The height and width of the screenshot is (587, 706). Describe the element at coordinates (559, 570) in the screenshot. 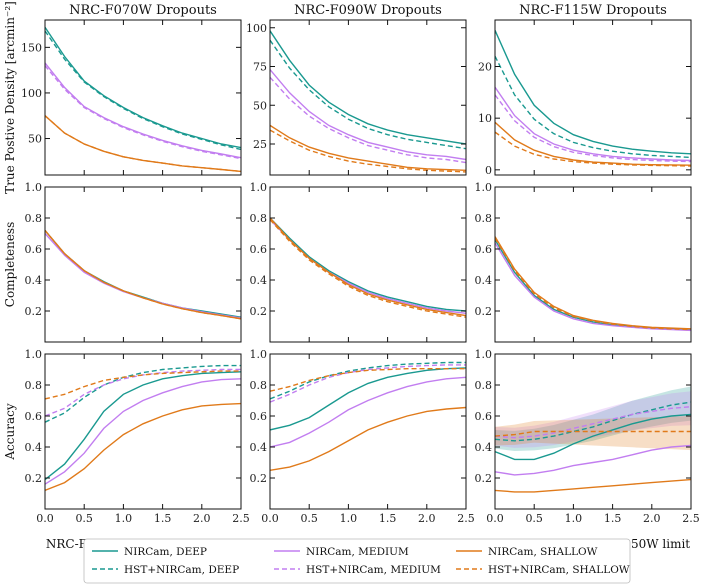

I see `legend-label: HST+NIRCam, SHALLOW` at that location.